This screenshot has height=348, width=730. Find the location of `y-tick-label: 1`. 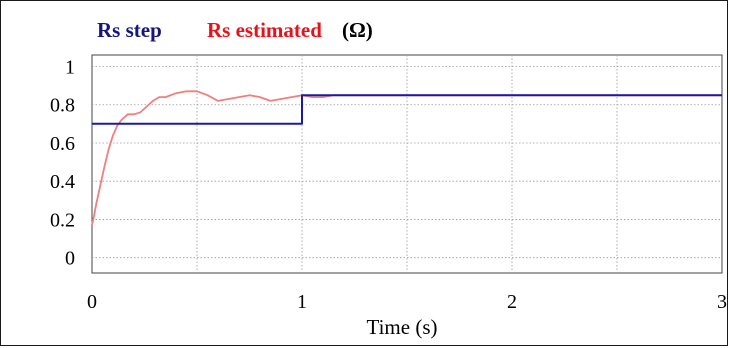

y-tick-label: 1 is located at coordinates (70, 67).